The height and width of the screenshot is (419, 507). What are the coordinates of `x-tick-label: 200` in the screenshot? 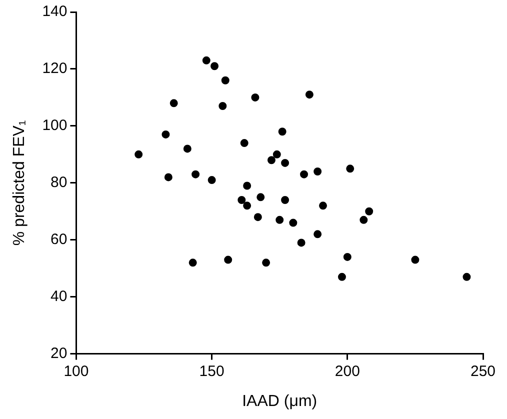 It's located at (347, 371).